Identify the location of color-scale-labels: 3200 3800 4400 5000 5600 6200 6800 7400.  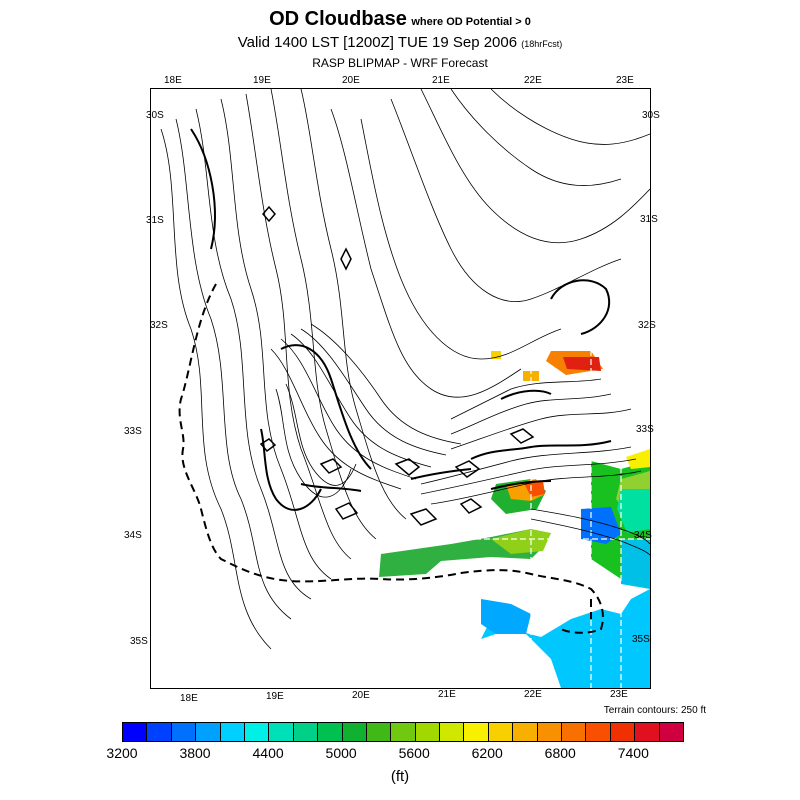
(400, 755).